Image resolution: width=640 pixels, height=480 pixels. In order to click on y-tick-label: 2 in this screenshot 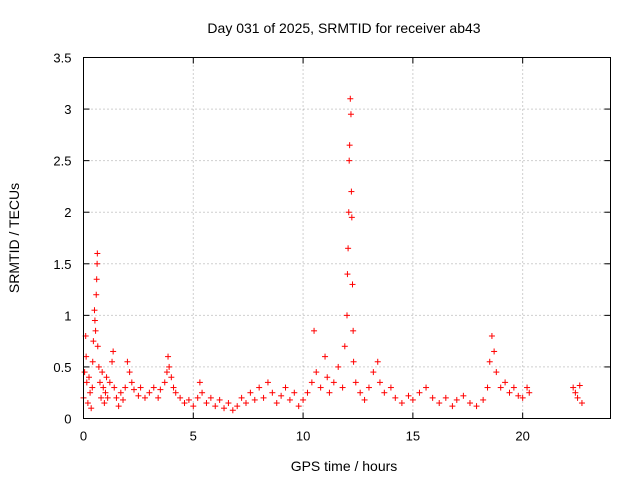, I will do `click(67, 212)`.